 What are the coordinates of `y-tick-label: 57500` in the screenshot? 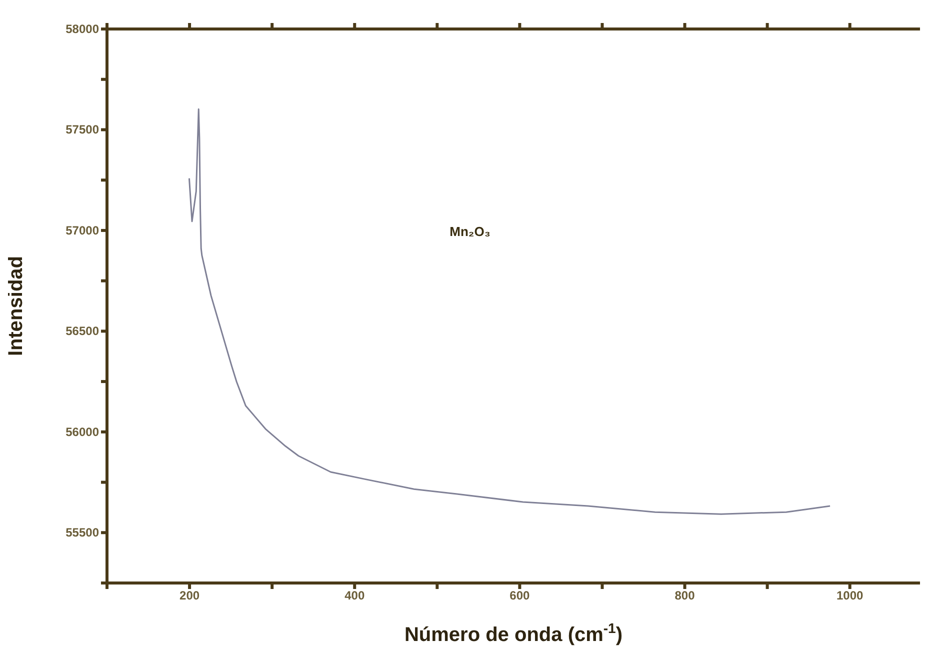 It's located at (83, 129).